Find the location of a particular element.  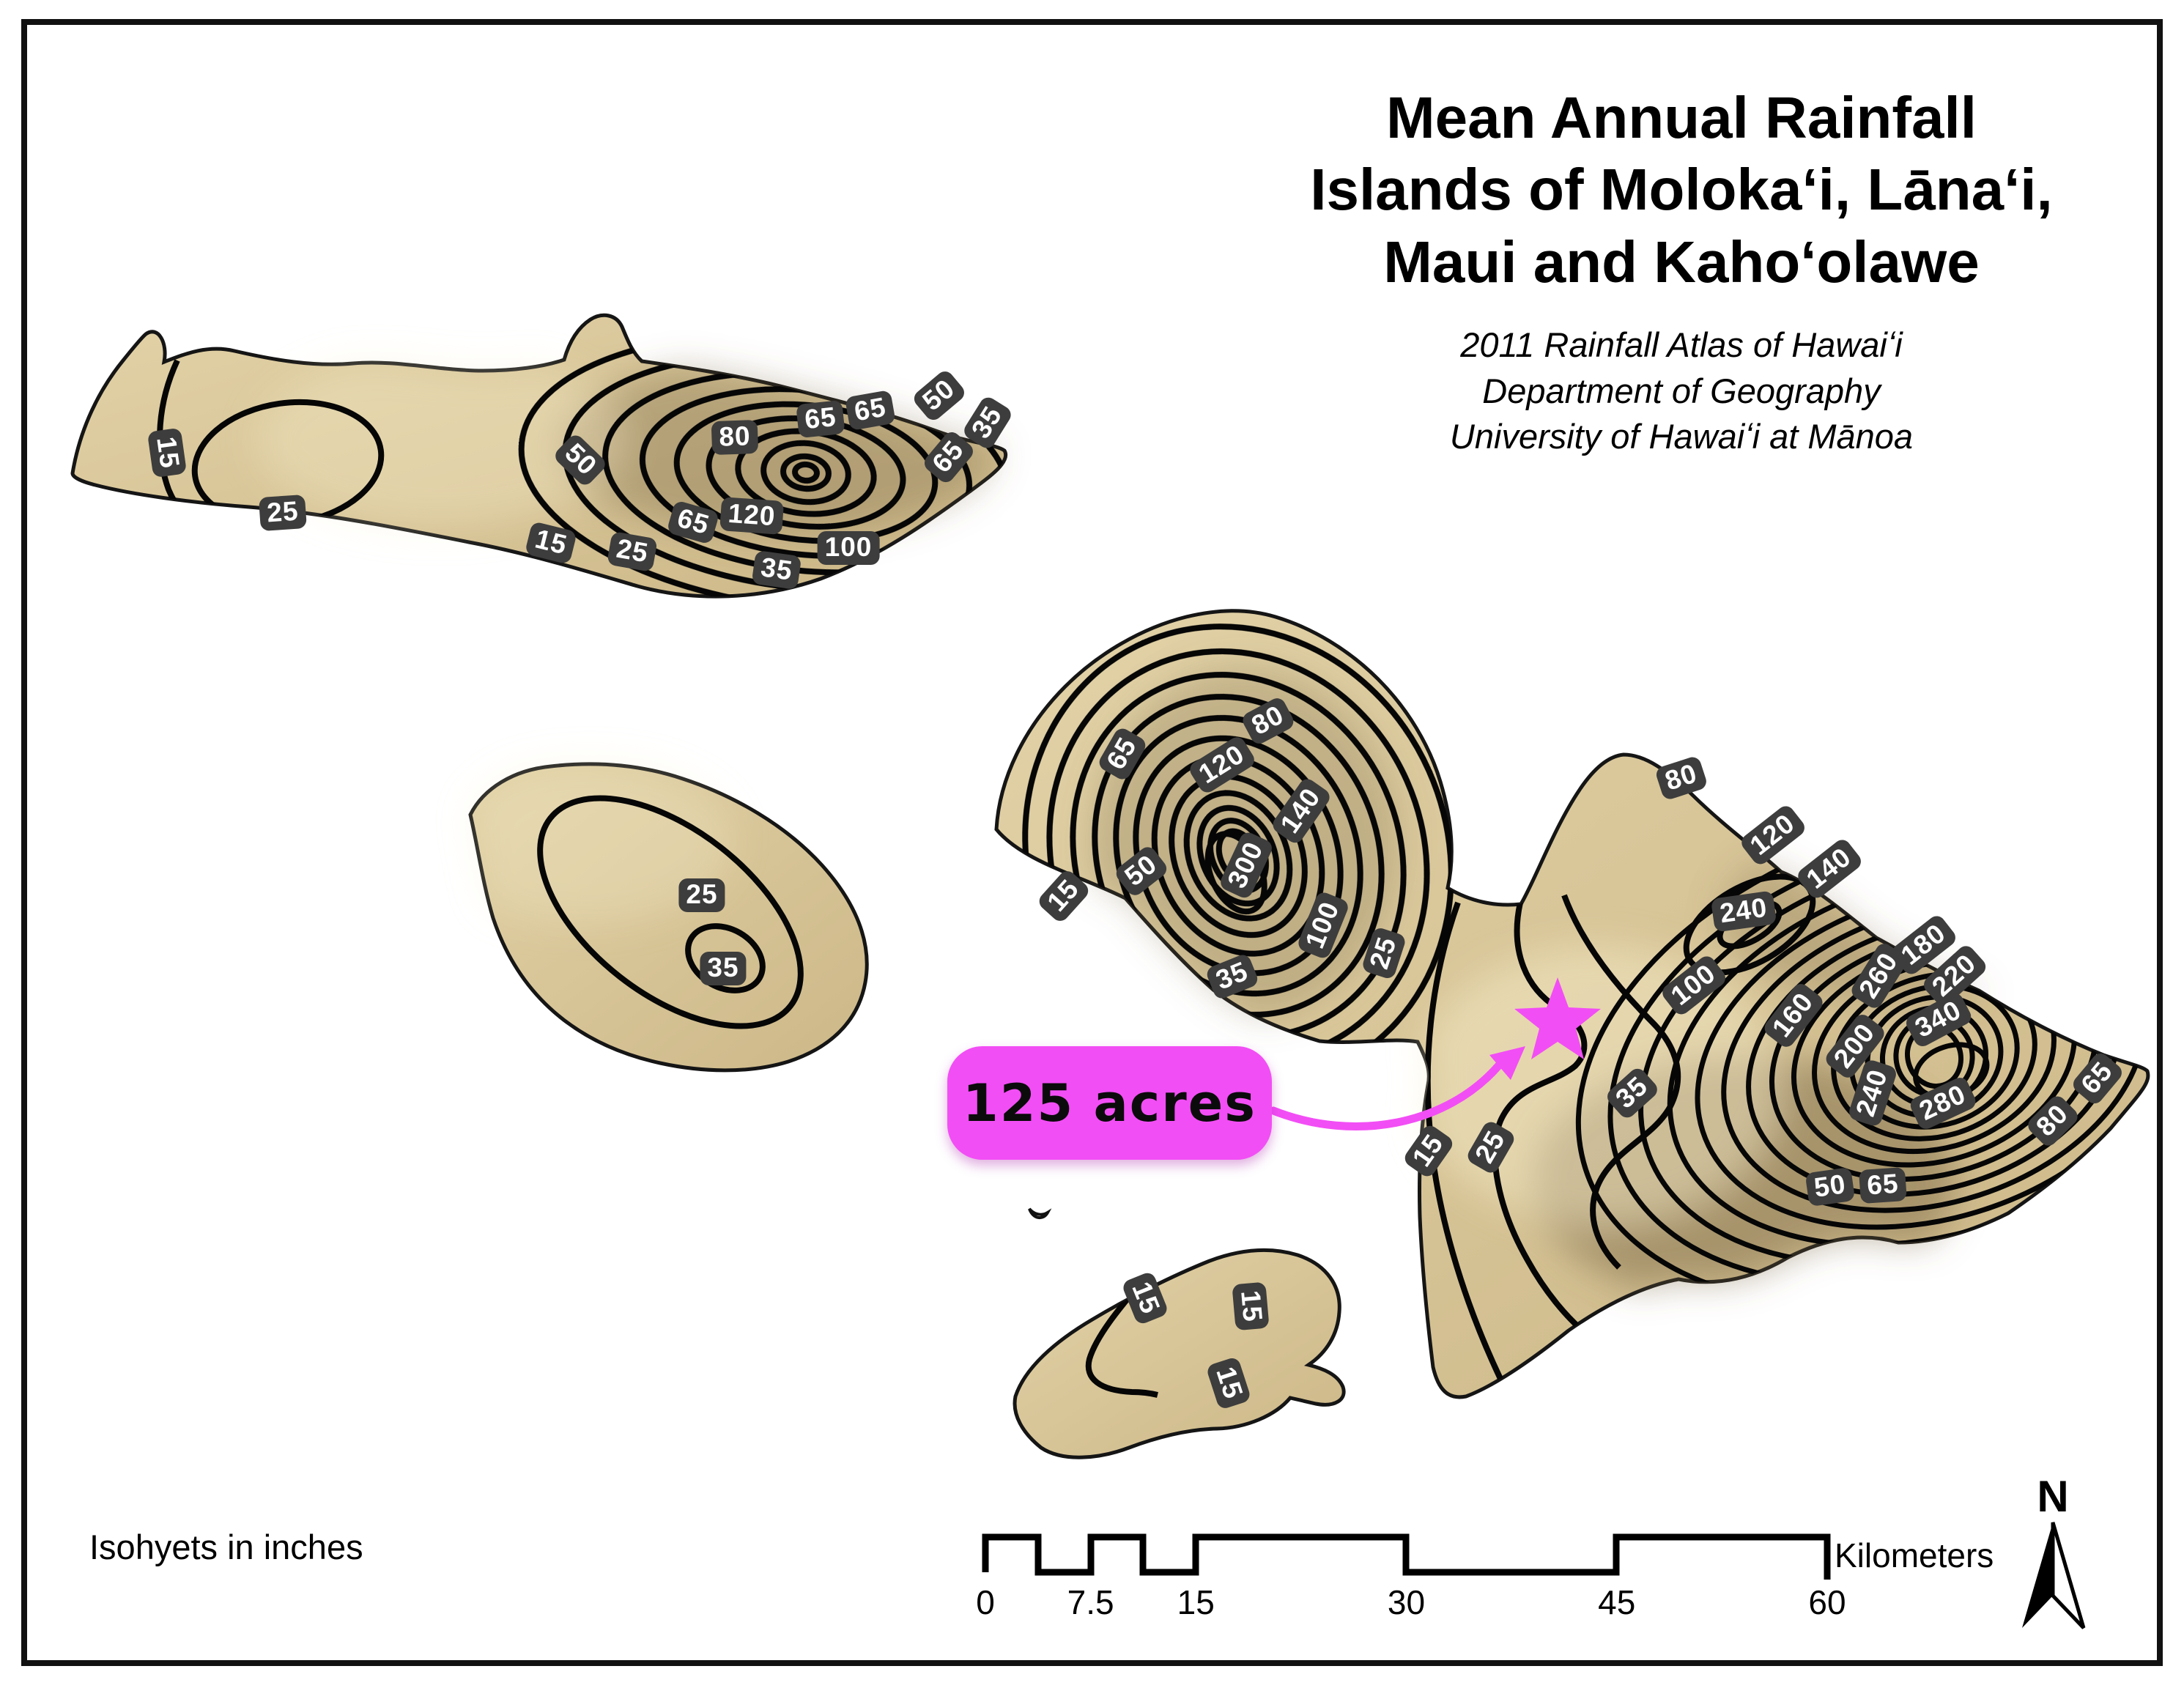

isohyets-note: Isohyets in inches is located at coordinates (226, 1547).